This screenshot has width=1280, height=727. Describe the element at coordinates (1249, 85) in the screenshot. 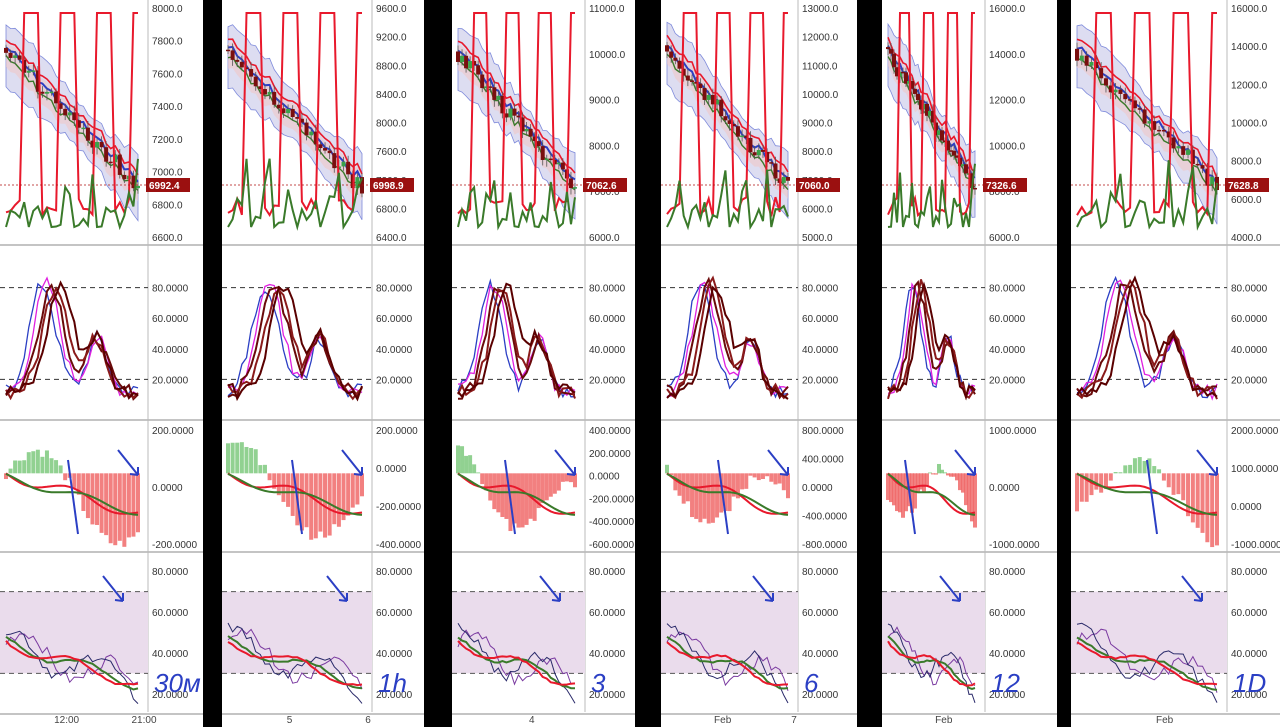

I see `price-tick: 12000.0` at that location.